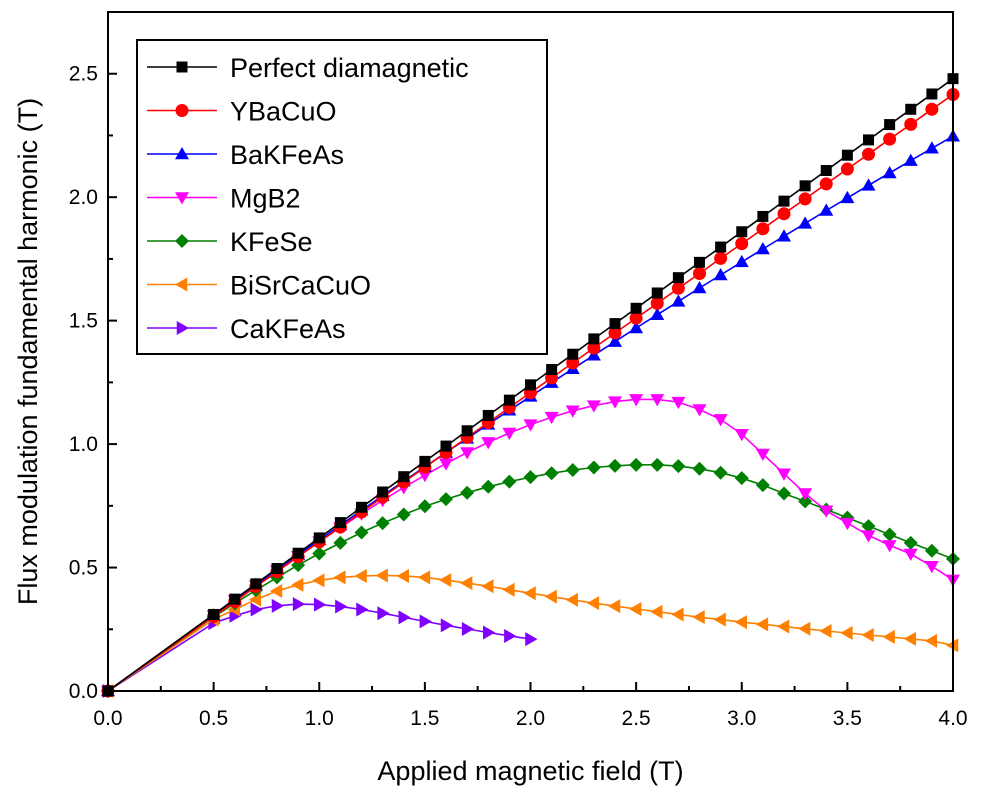  I want to click on legend-item: BiSrCaCuO, so click(259, 286).